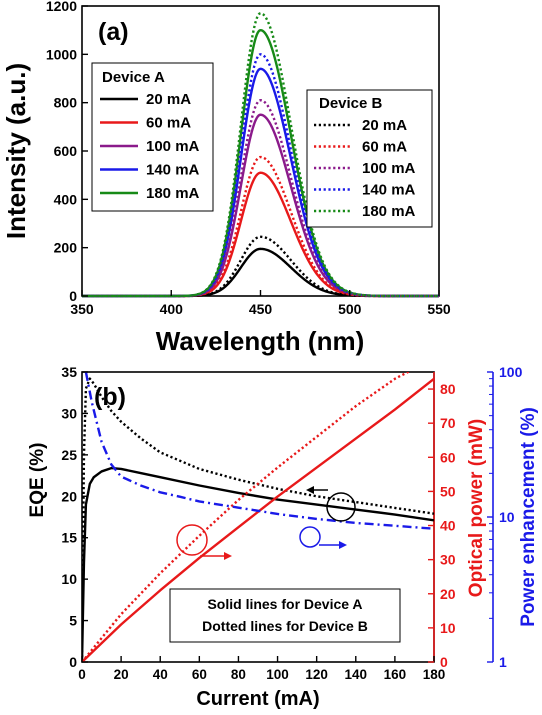 Image resolution: width=542 pixels, height=715 pixels. Describe the element at coordinates (444, 662) in the screenshot. I see `optical-power-tick-label: 0` at that location.